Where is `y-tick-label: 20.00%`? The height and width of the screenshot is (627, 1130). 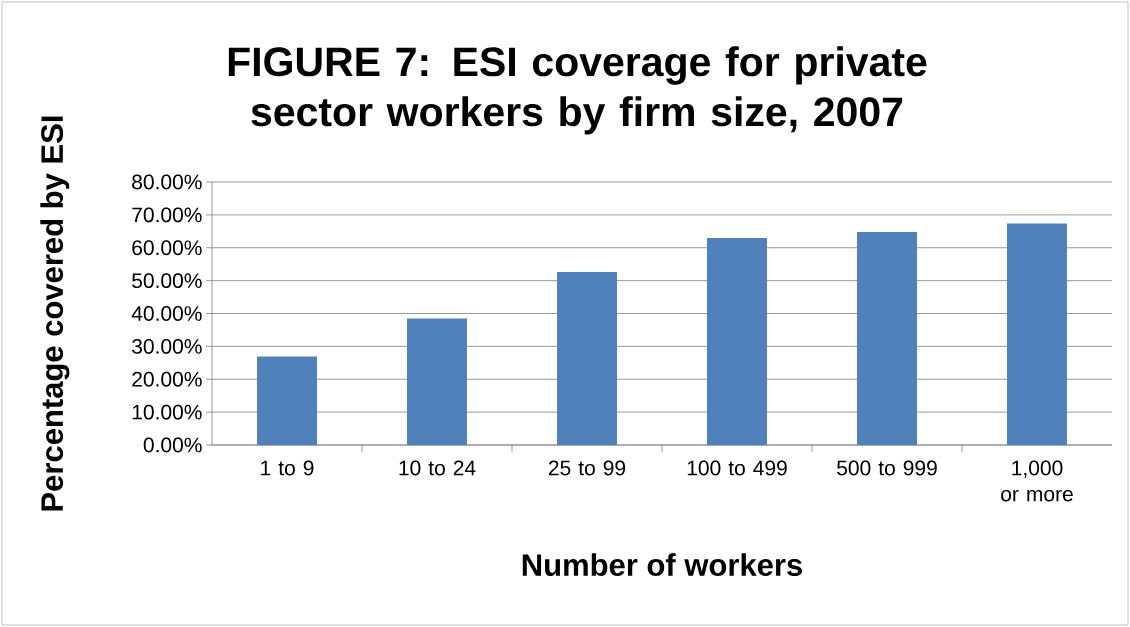 y-tick-label: 20.00% is located at coordinates (167, 379).